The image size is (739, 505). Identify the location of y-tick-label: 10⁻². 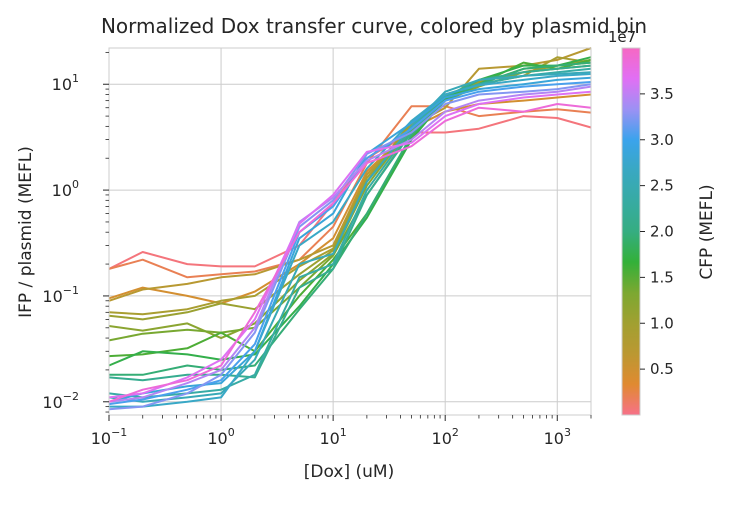
(60, 401).